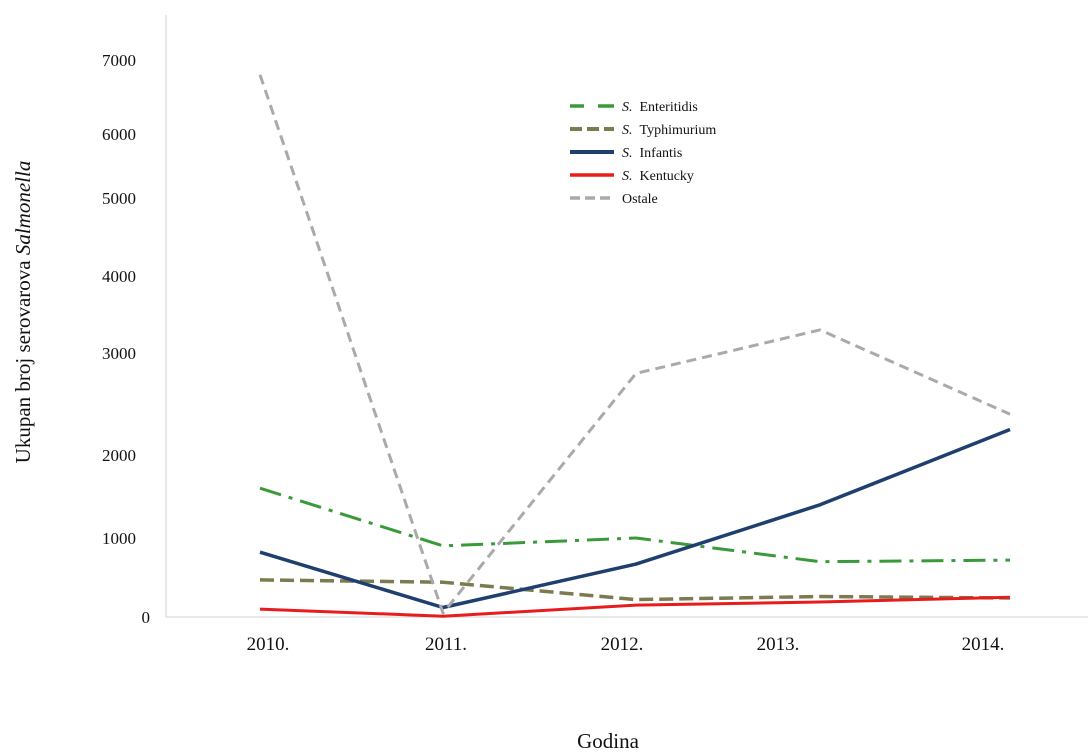 The height and width of the screenshot is (756, 1091). I want to click on y-tick-label: 3000, so click(119, 353).